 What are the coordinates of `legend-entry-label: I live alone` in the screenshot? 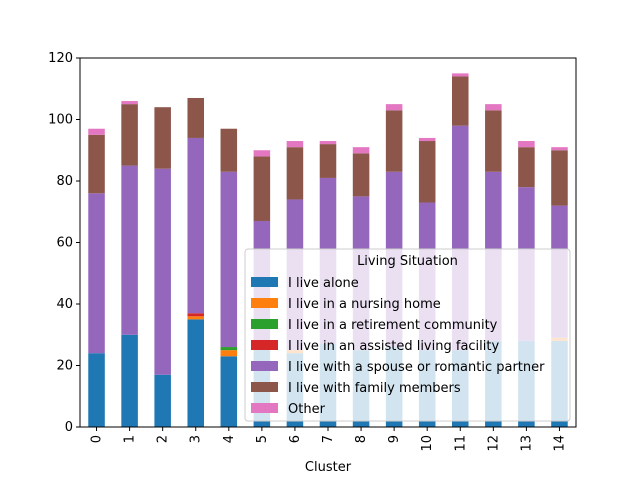 It's located at (323, 283).